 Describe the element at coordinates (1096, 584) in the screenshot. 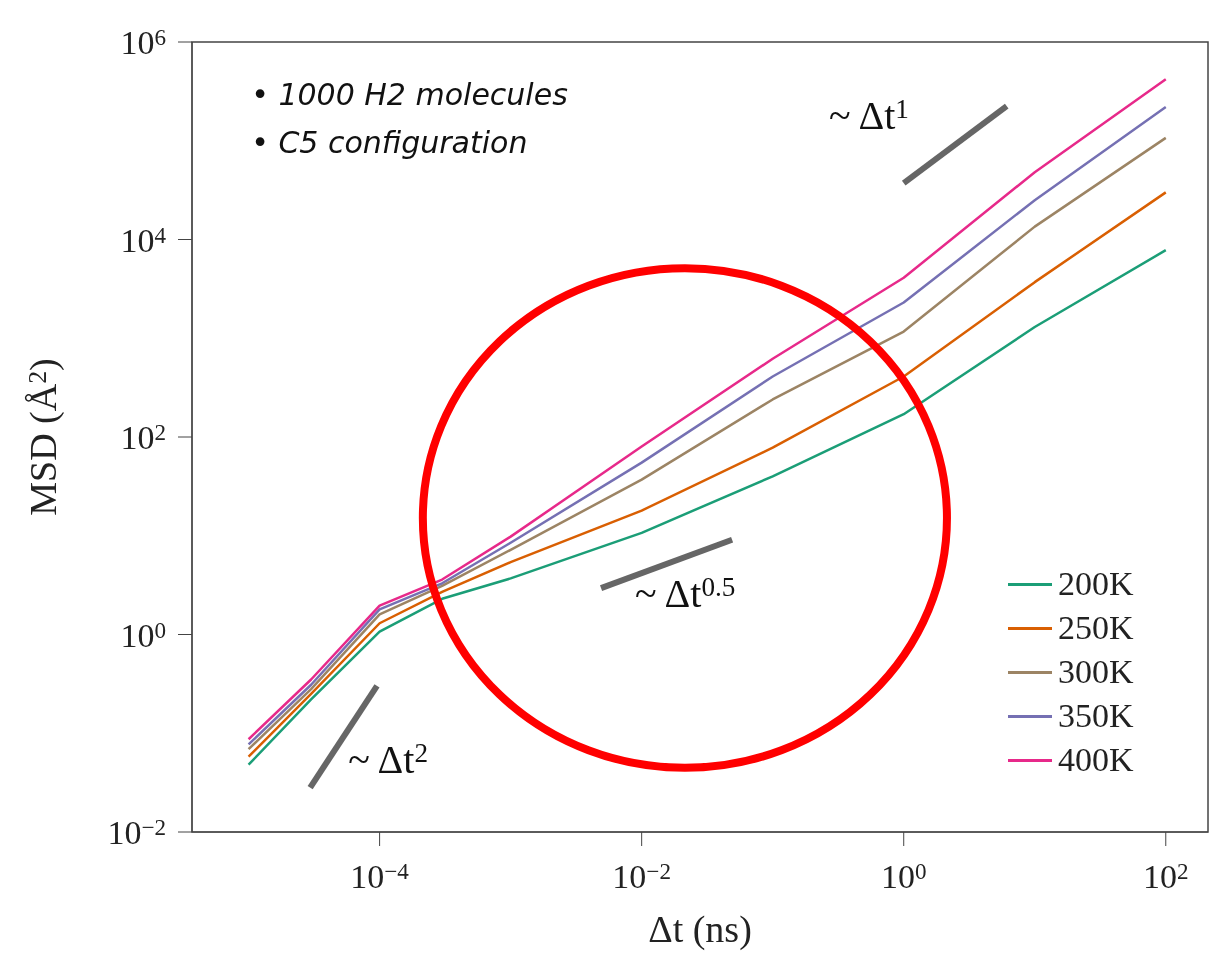

I see `legend-label: 200K` at that location.